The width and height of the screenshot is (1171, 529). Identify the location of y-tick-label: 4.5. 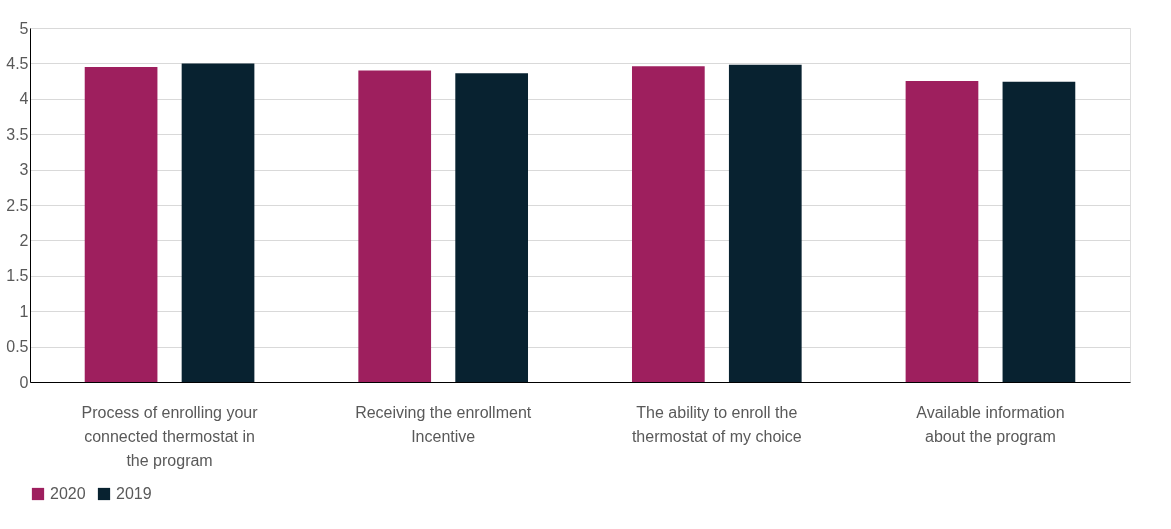
(17, 63).